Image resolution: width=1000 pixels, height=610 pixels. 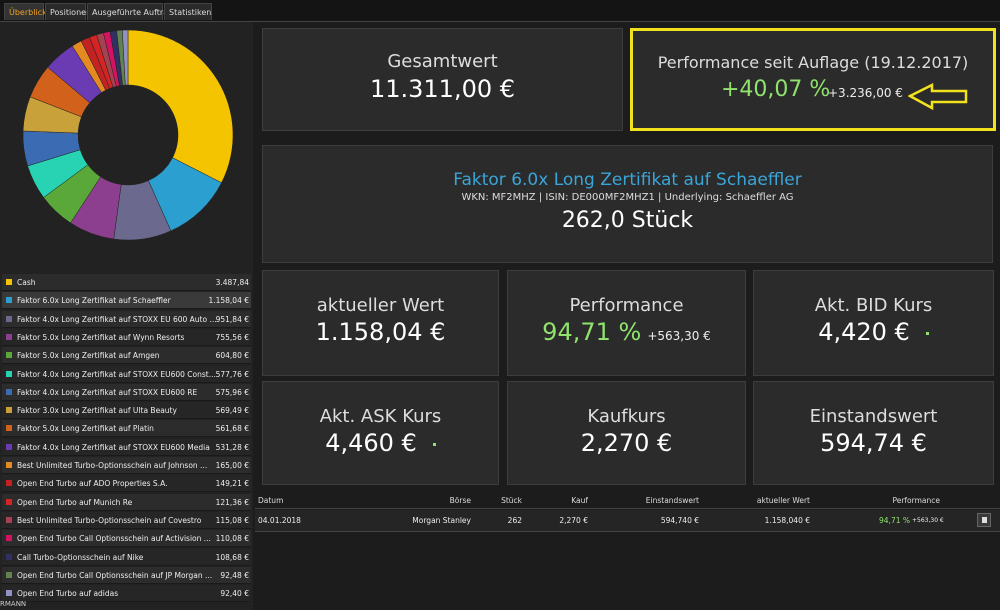 What do you see at coordinates (92, 484) in the screenshot?
I see `holding-name: Open End Turbo auf ADO Properties S.A.` at bounding box center [92, 484].